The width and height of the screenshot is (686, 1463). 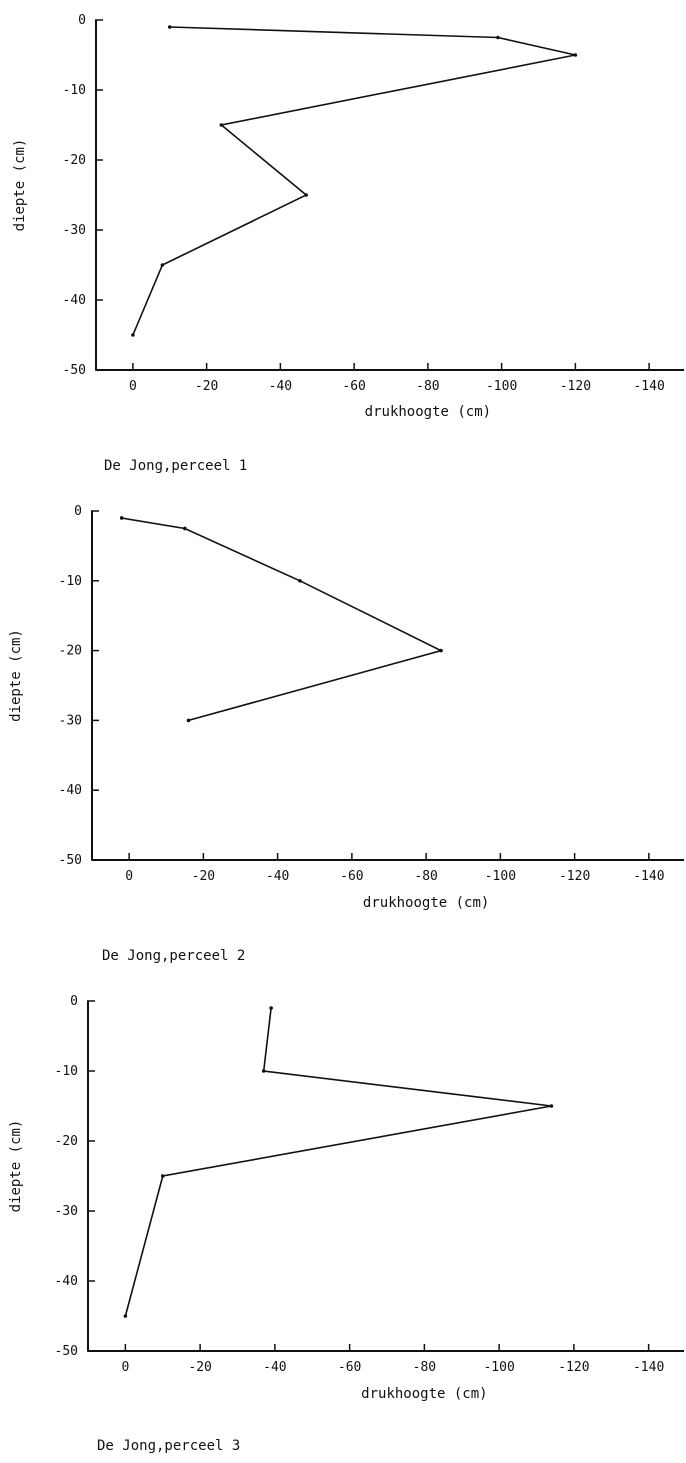 What do you see at coordinates (168, 1446) in the screenshot?
I see `chart-caption: De Jong,perceel 3` at bounding box center [168, 1446].